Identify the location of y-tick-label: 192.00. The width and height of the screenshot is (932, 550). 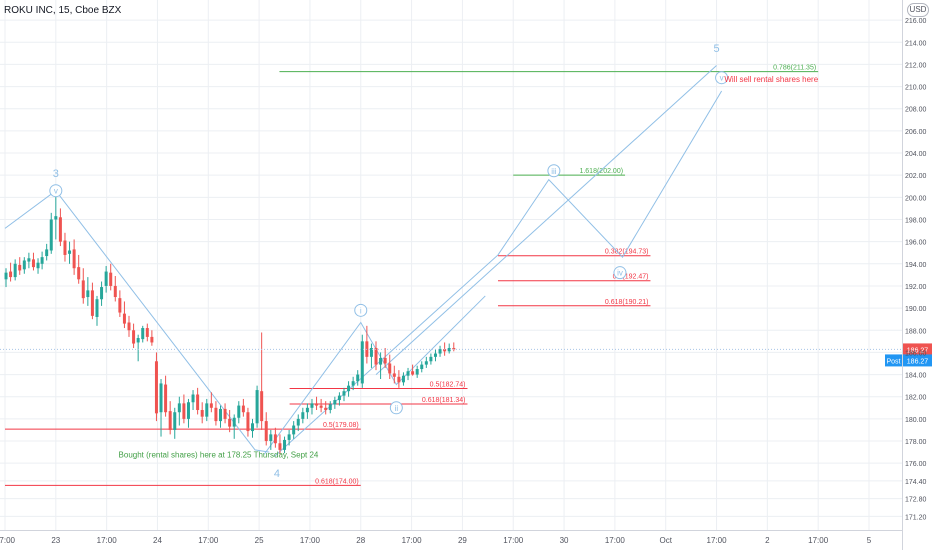
(916, 287).